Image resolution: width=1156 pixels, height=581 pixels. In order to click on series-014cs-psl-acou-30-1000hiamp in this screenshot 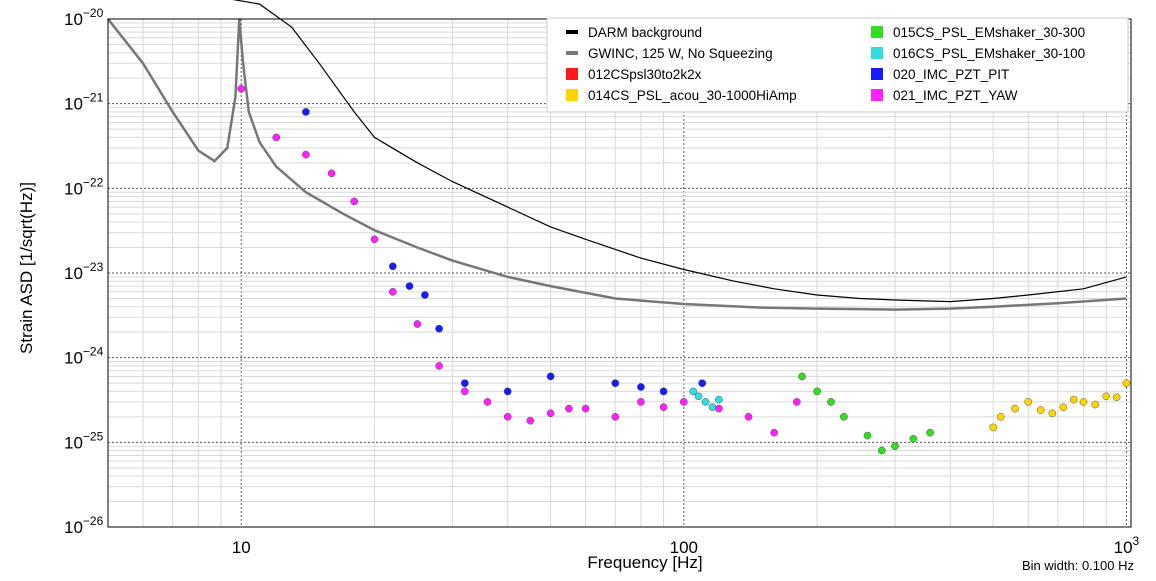, I will do `click(1060, 405)`.